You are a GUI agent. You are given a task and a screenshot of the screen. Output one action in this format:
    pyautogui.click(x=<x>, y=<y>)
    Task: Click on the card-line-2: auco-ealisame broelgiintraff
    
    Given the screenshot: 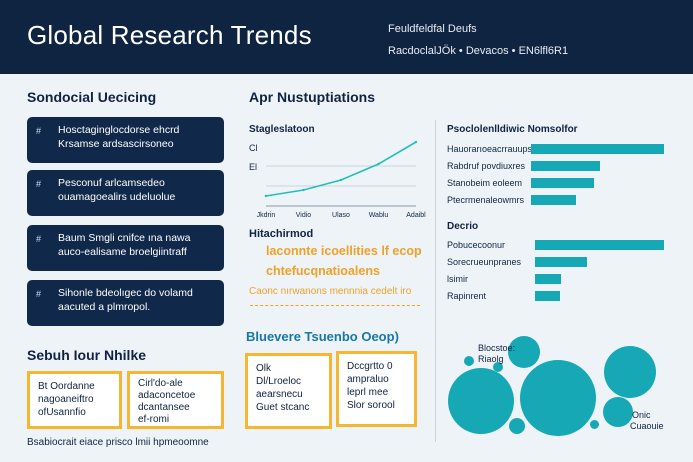 What is the action you would take?
    pyautogui.click(x=122, y=252)
    